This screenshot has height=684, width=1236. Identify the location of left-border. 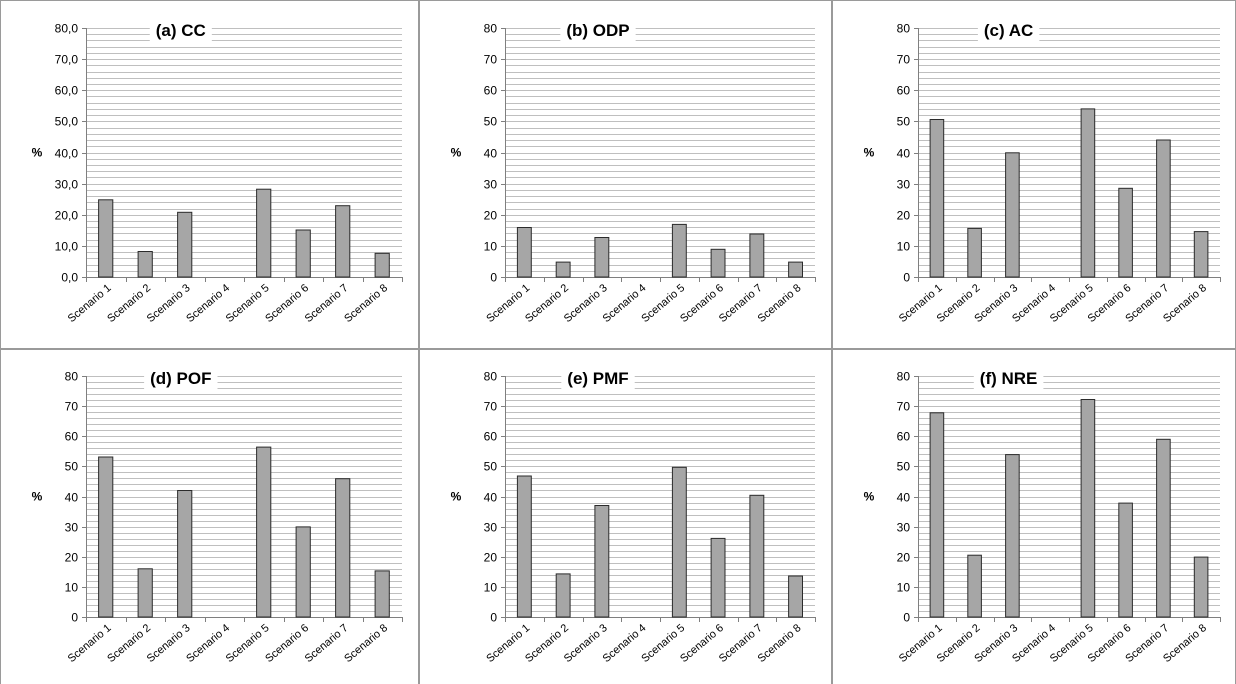
(0, 342).